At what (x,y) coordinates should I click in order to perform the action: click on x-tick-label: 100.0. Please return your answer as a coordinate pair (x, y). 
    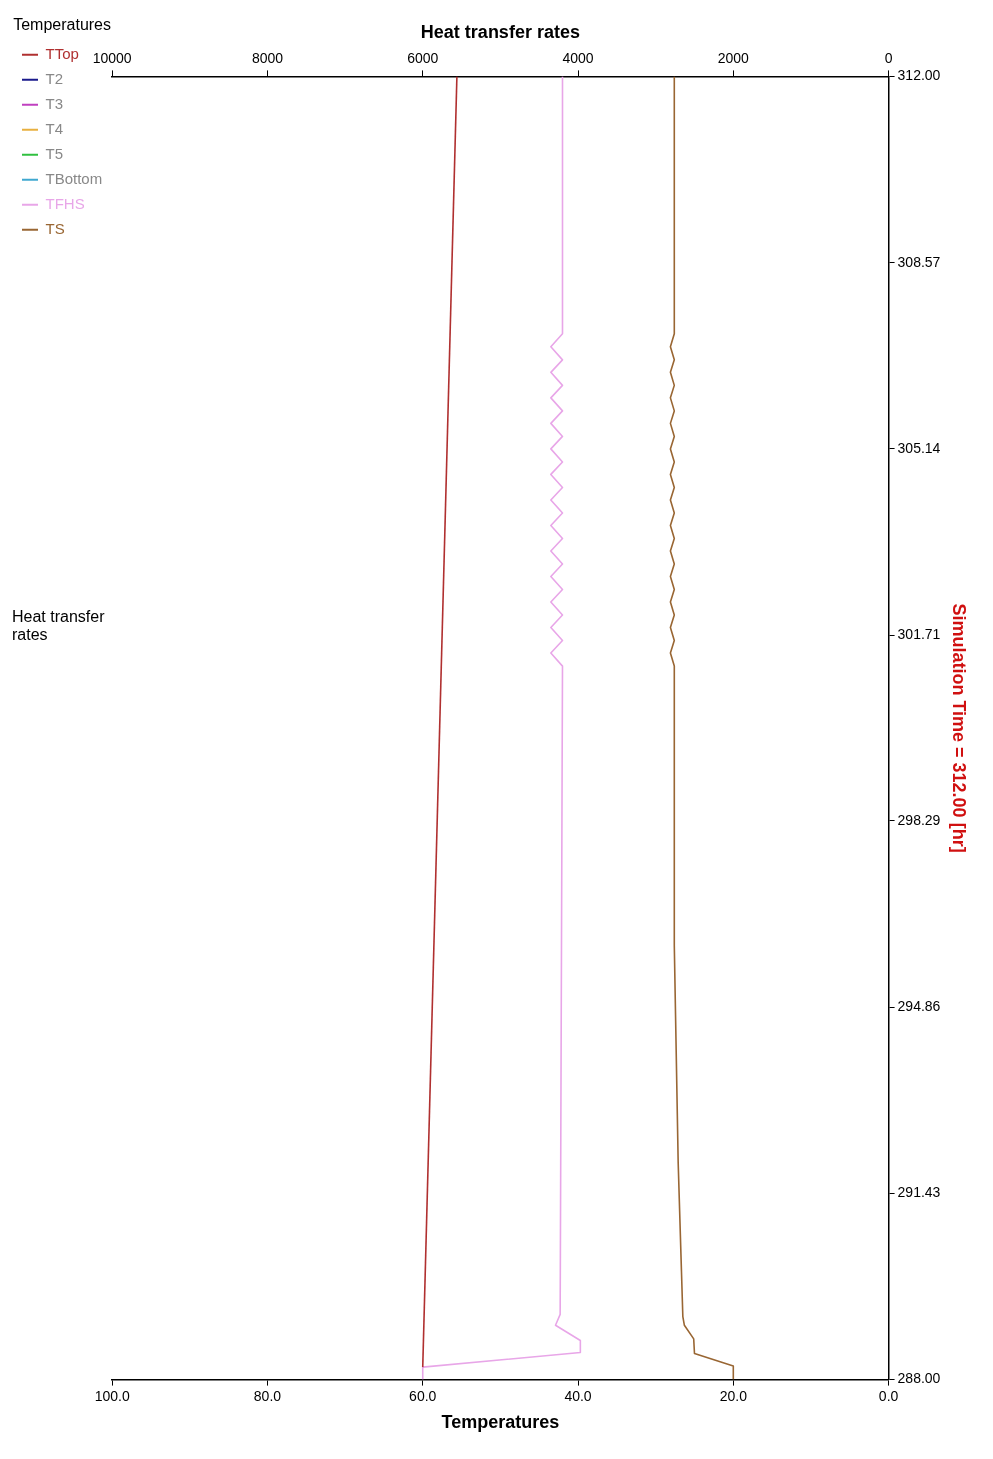
    Looking at the image, I should click on (112, 1395).